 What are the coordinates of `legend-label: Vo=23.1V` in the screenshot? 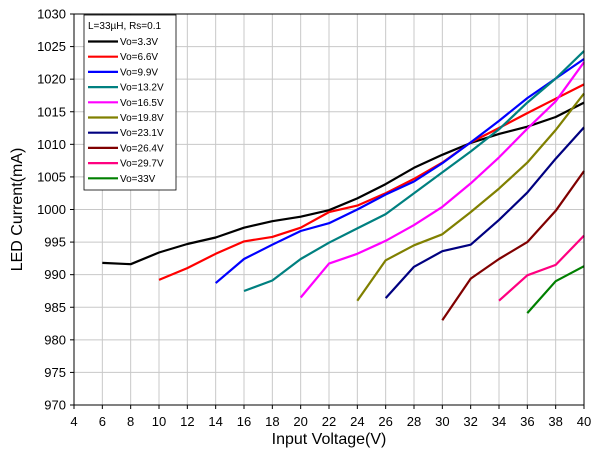 It's located at (142, 133).